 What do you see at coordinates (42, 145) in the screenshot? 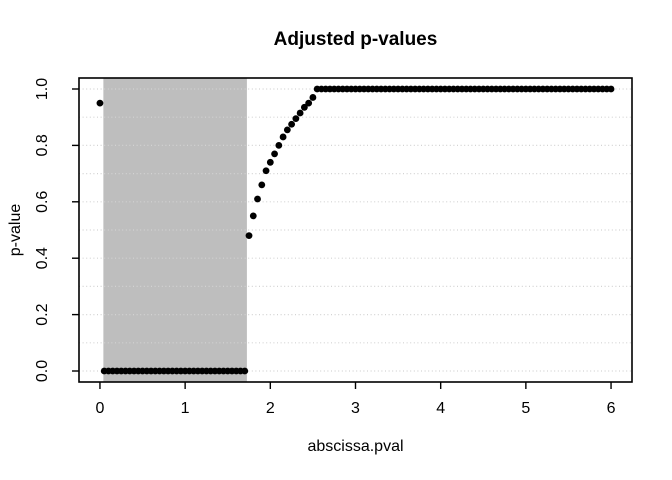
I see `y-tick-label: 0.8` at bounding box center [42, 145].